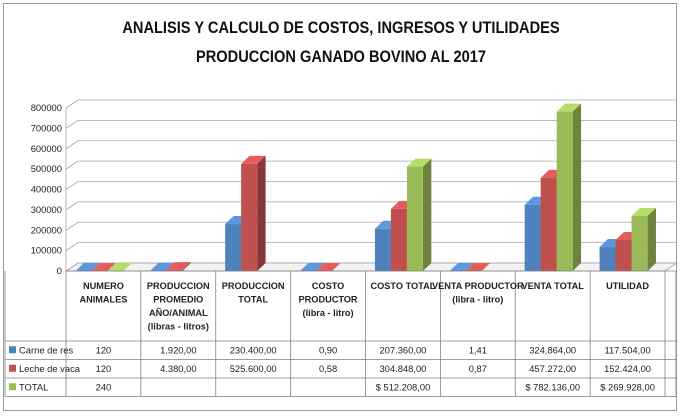 Image resolution: width=682 pixels, height=416 pixels. What do you see at coordinates (253, 293) in the screenshot?
I see `category-label: PRODUCCION TOTAL` at bounding box center [253, 293].